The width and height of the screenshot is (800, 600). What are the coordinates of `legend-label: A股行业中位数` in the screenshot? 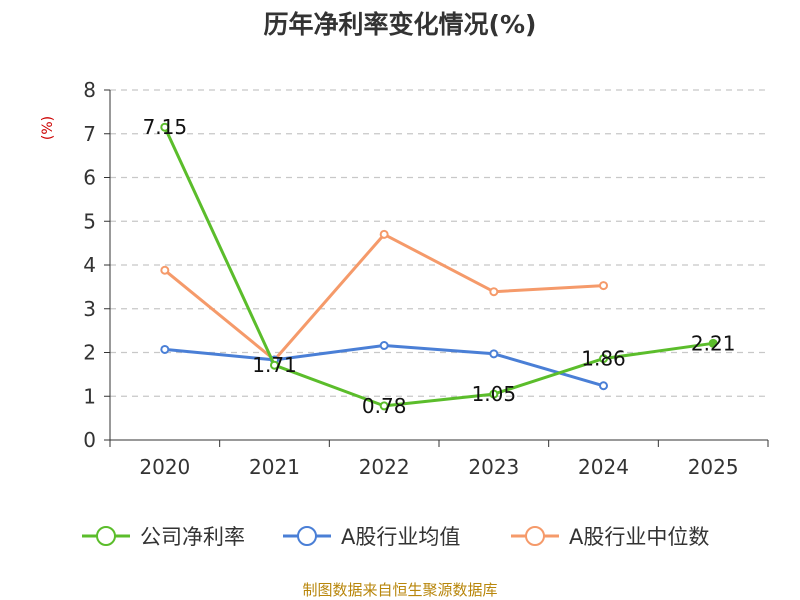 It's located at (639, 537).